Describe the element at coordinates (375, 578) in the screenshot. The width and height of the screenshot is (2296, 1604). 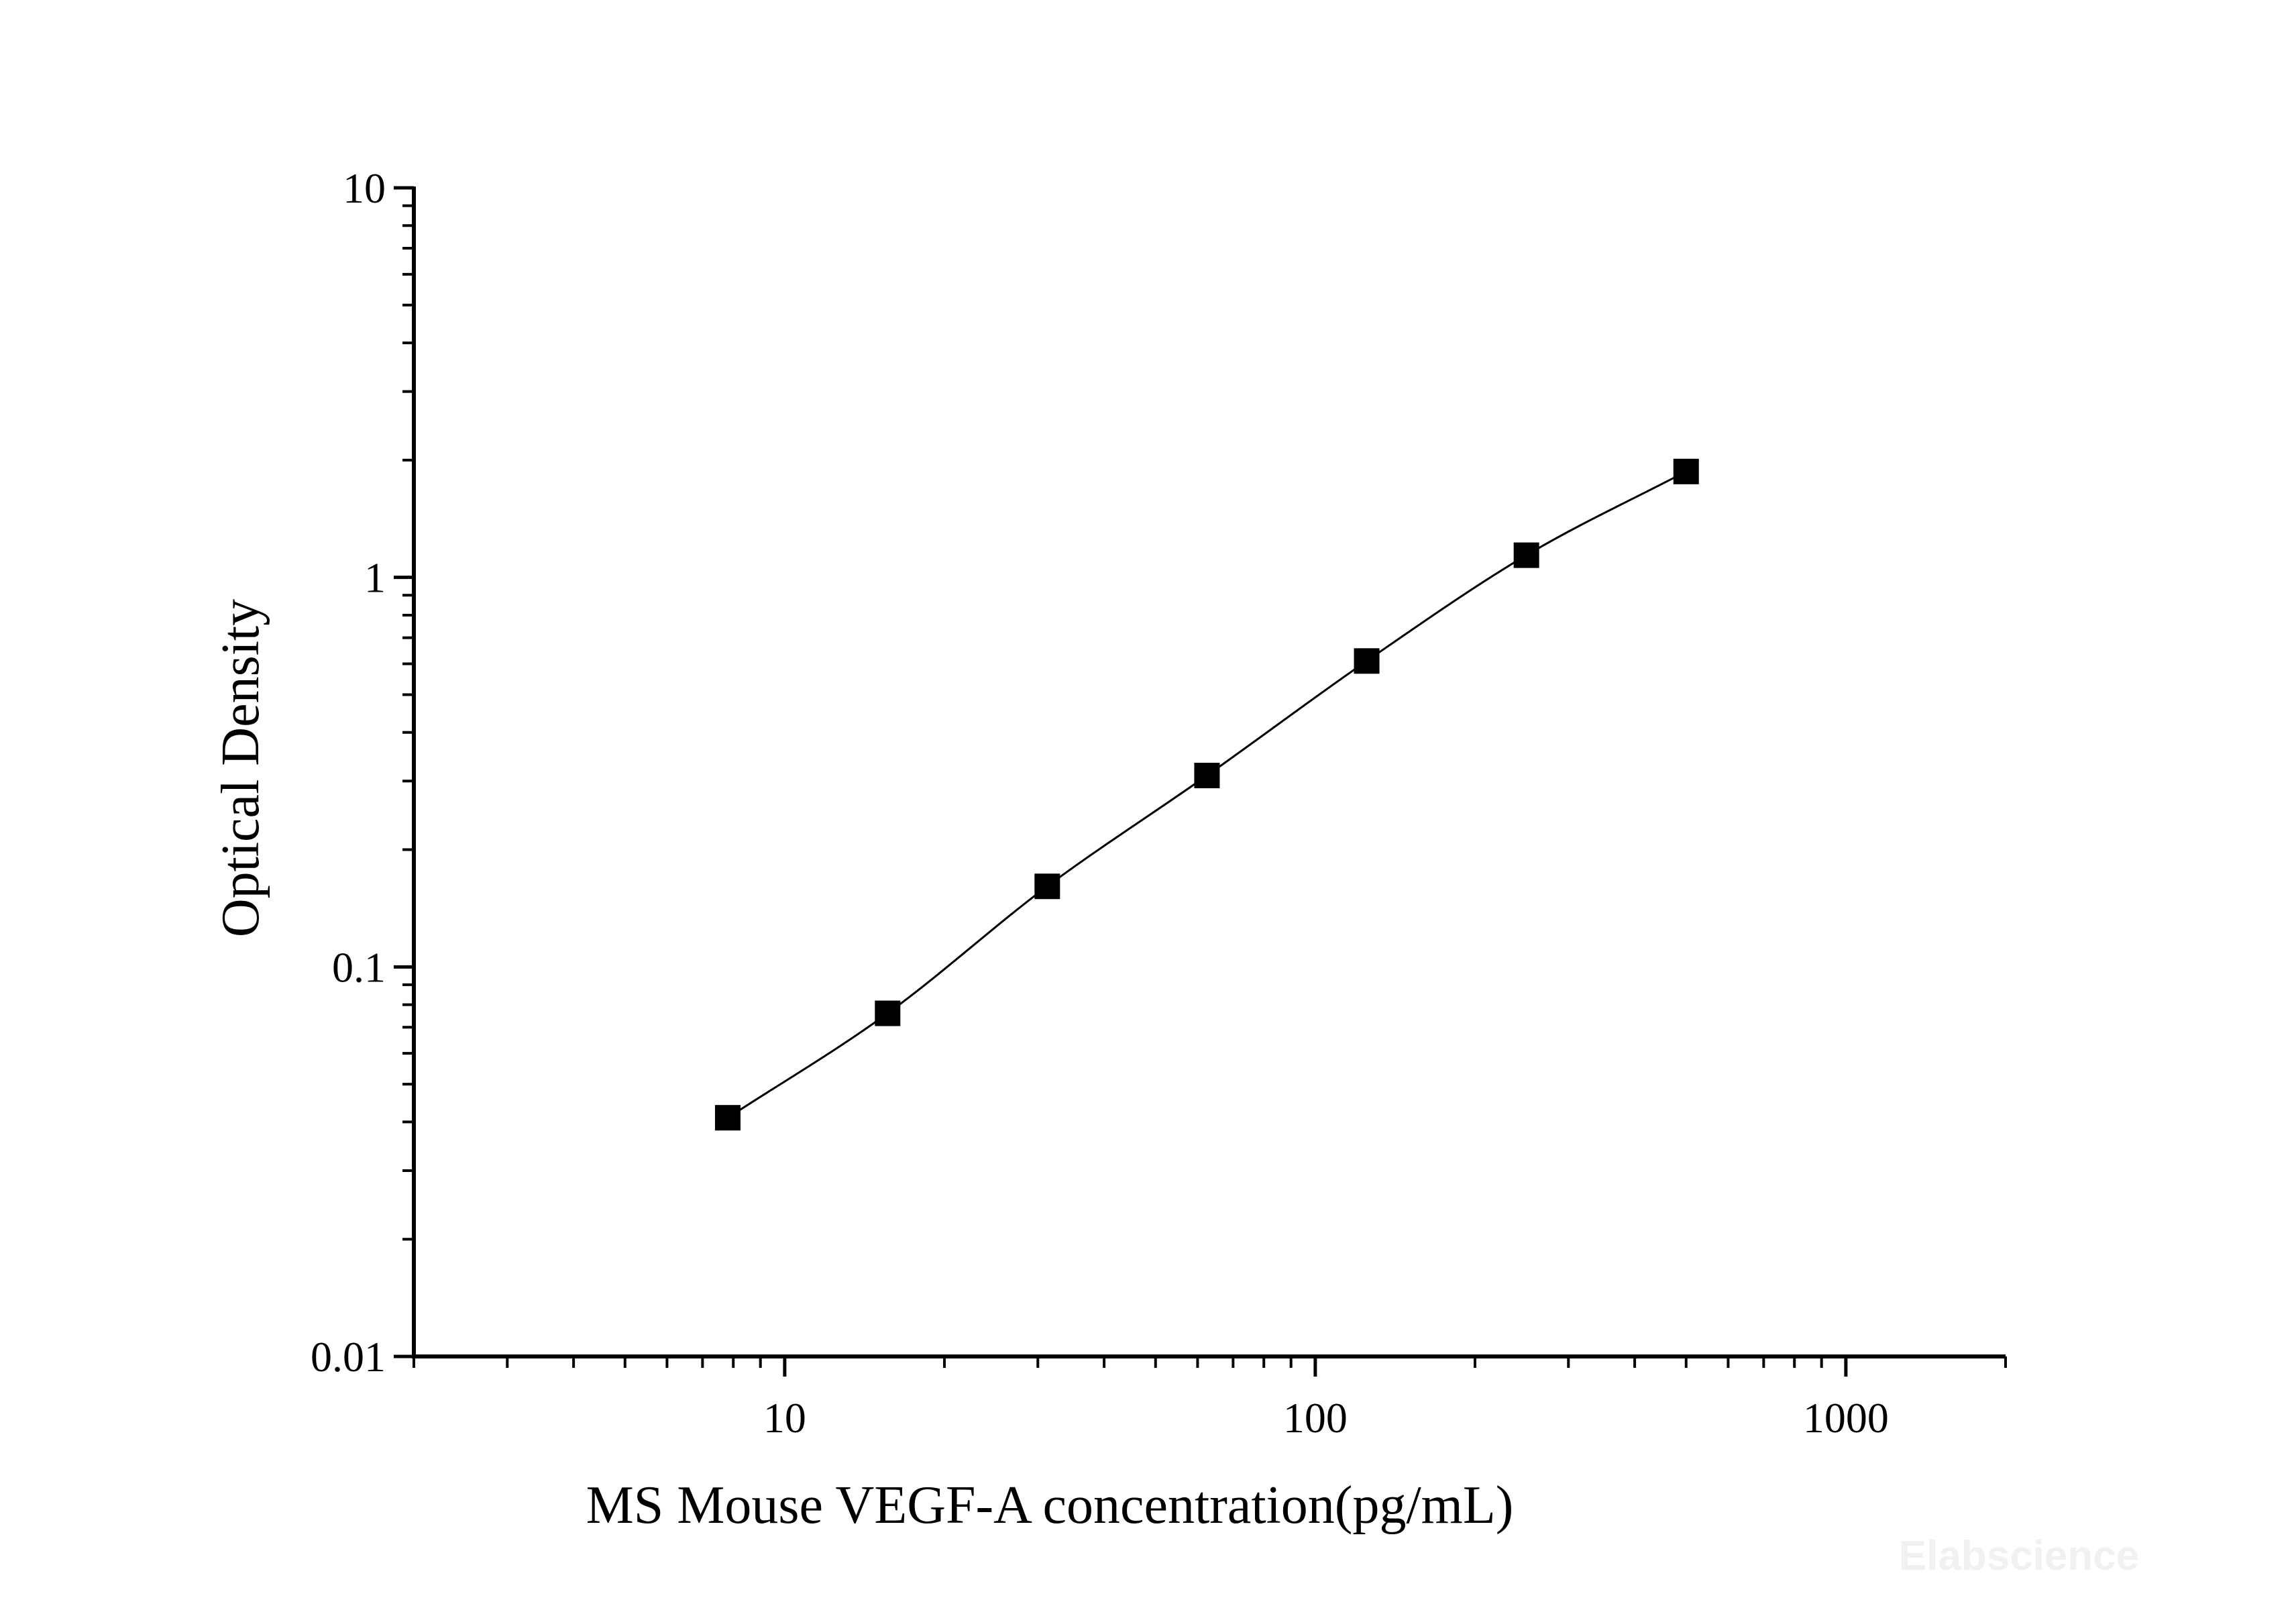
I see `y-tick-label: 1` at that location.